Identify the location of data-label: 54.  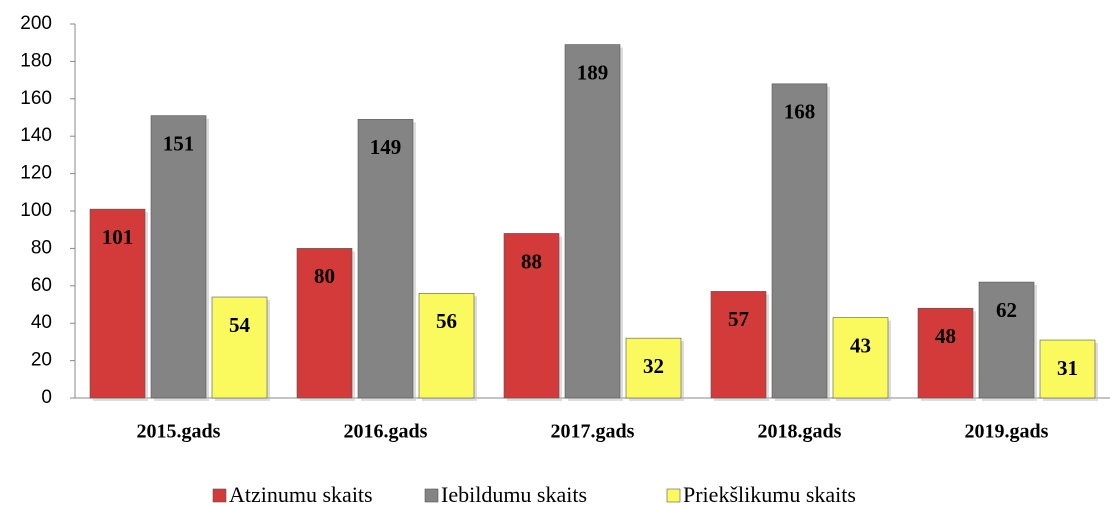
(240, 325).